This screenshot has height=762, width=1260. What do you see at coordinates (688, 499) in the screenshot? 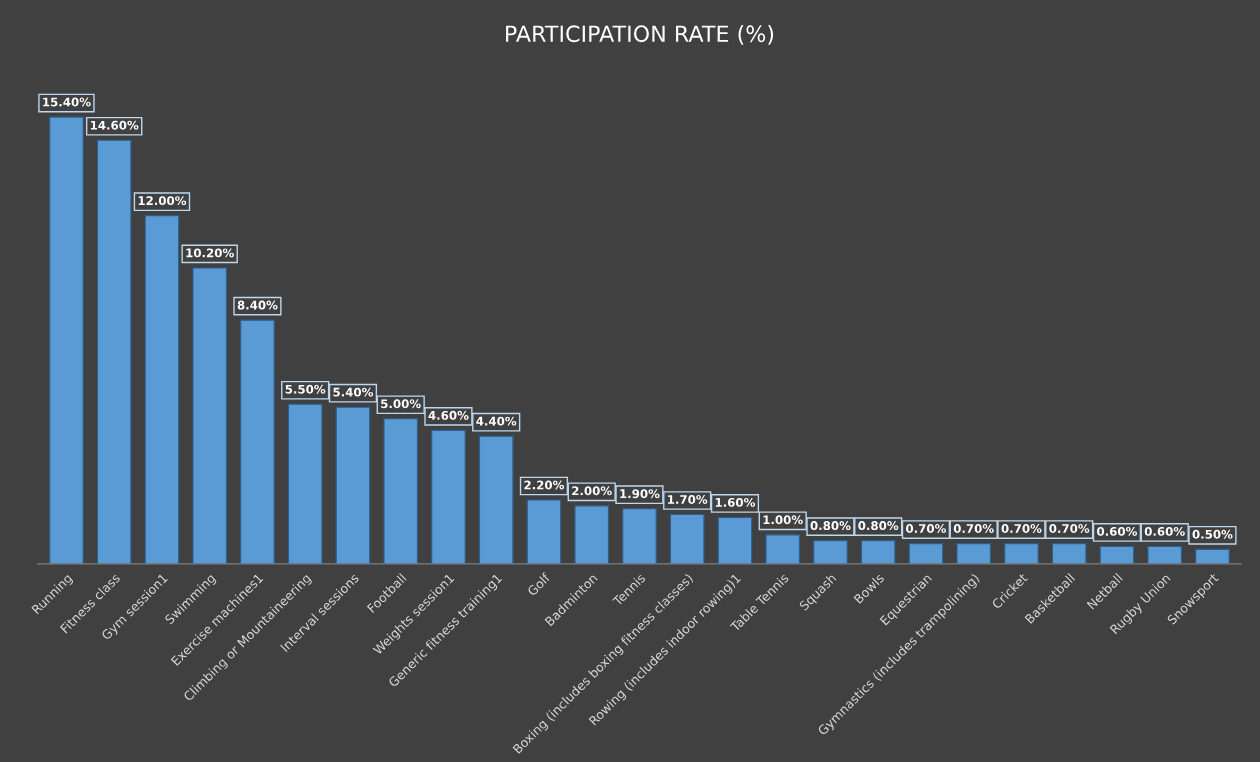
I see `data-label: 1.70%` at bounding box center [688, 499].